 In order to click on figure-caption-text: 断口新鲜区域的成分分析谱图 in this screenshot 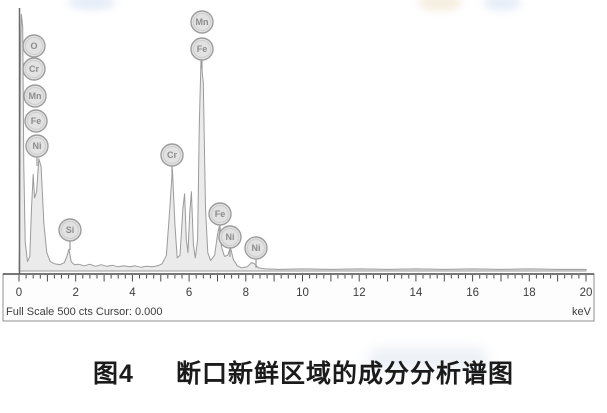, I will do `click(344, 374)`.